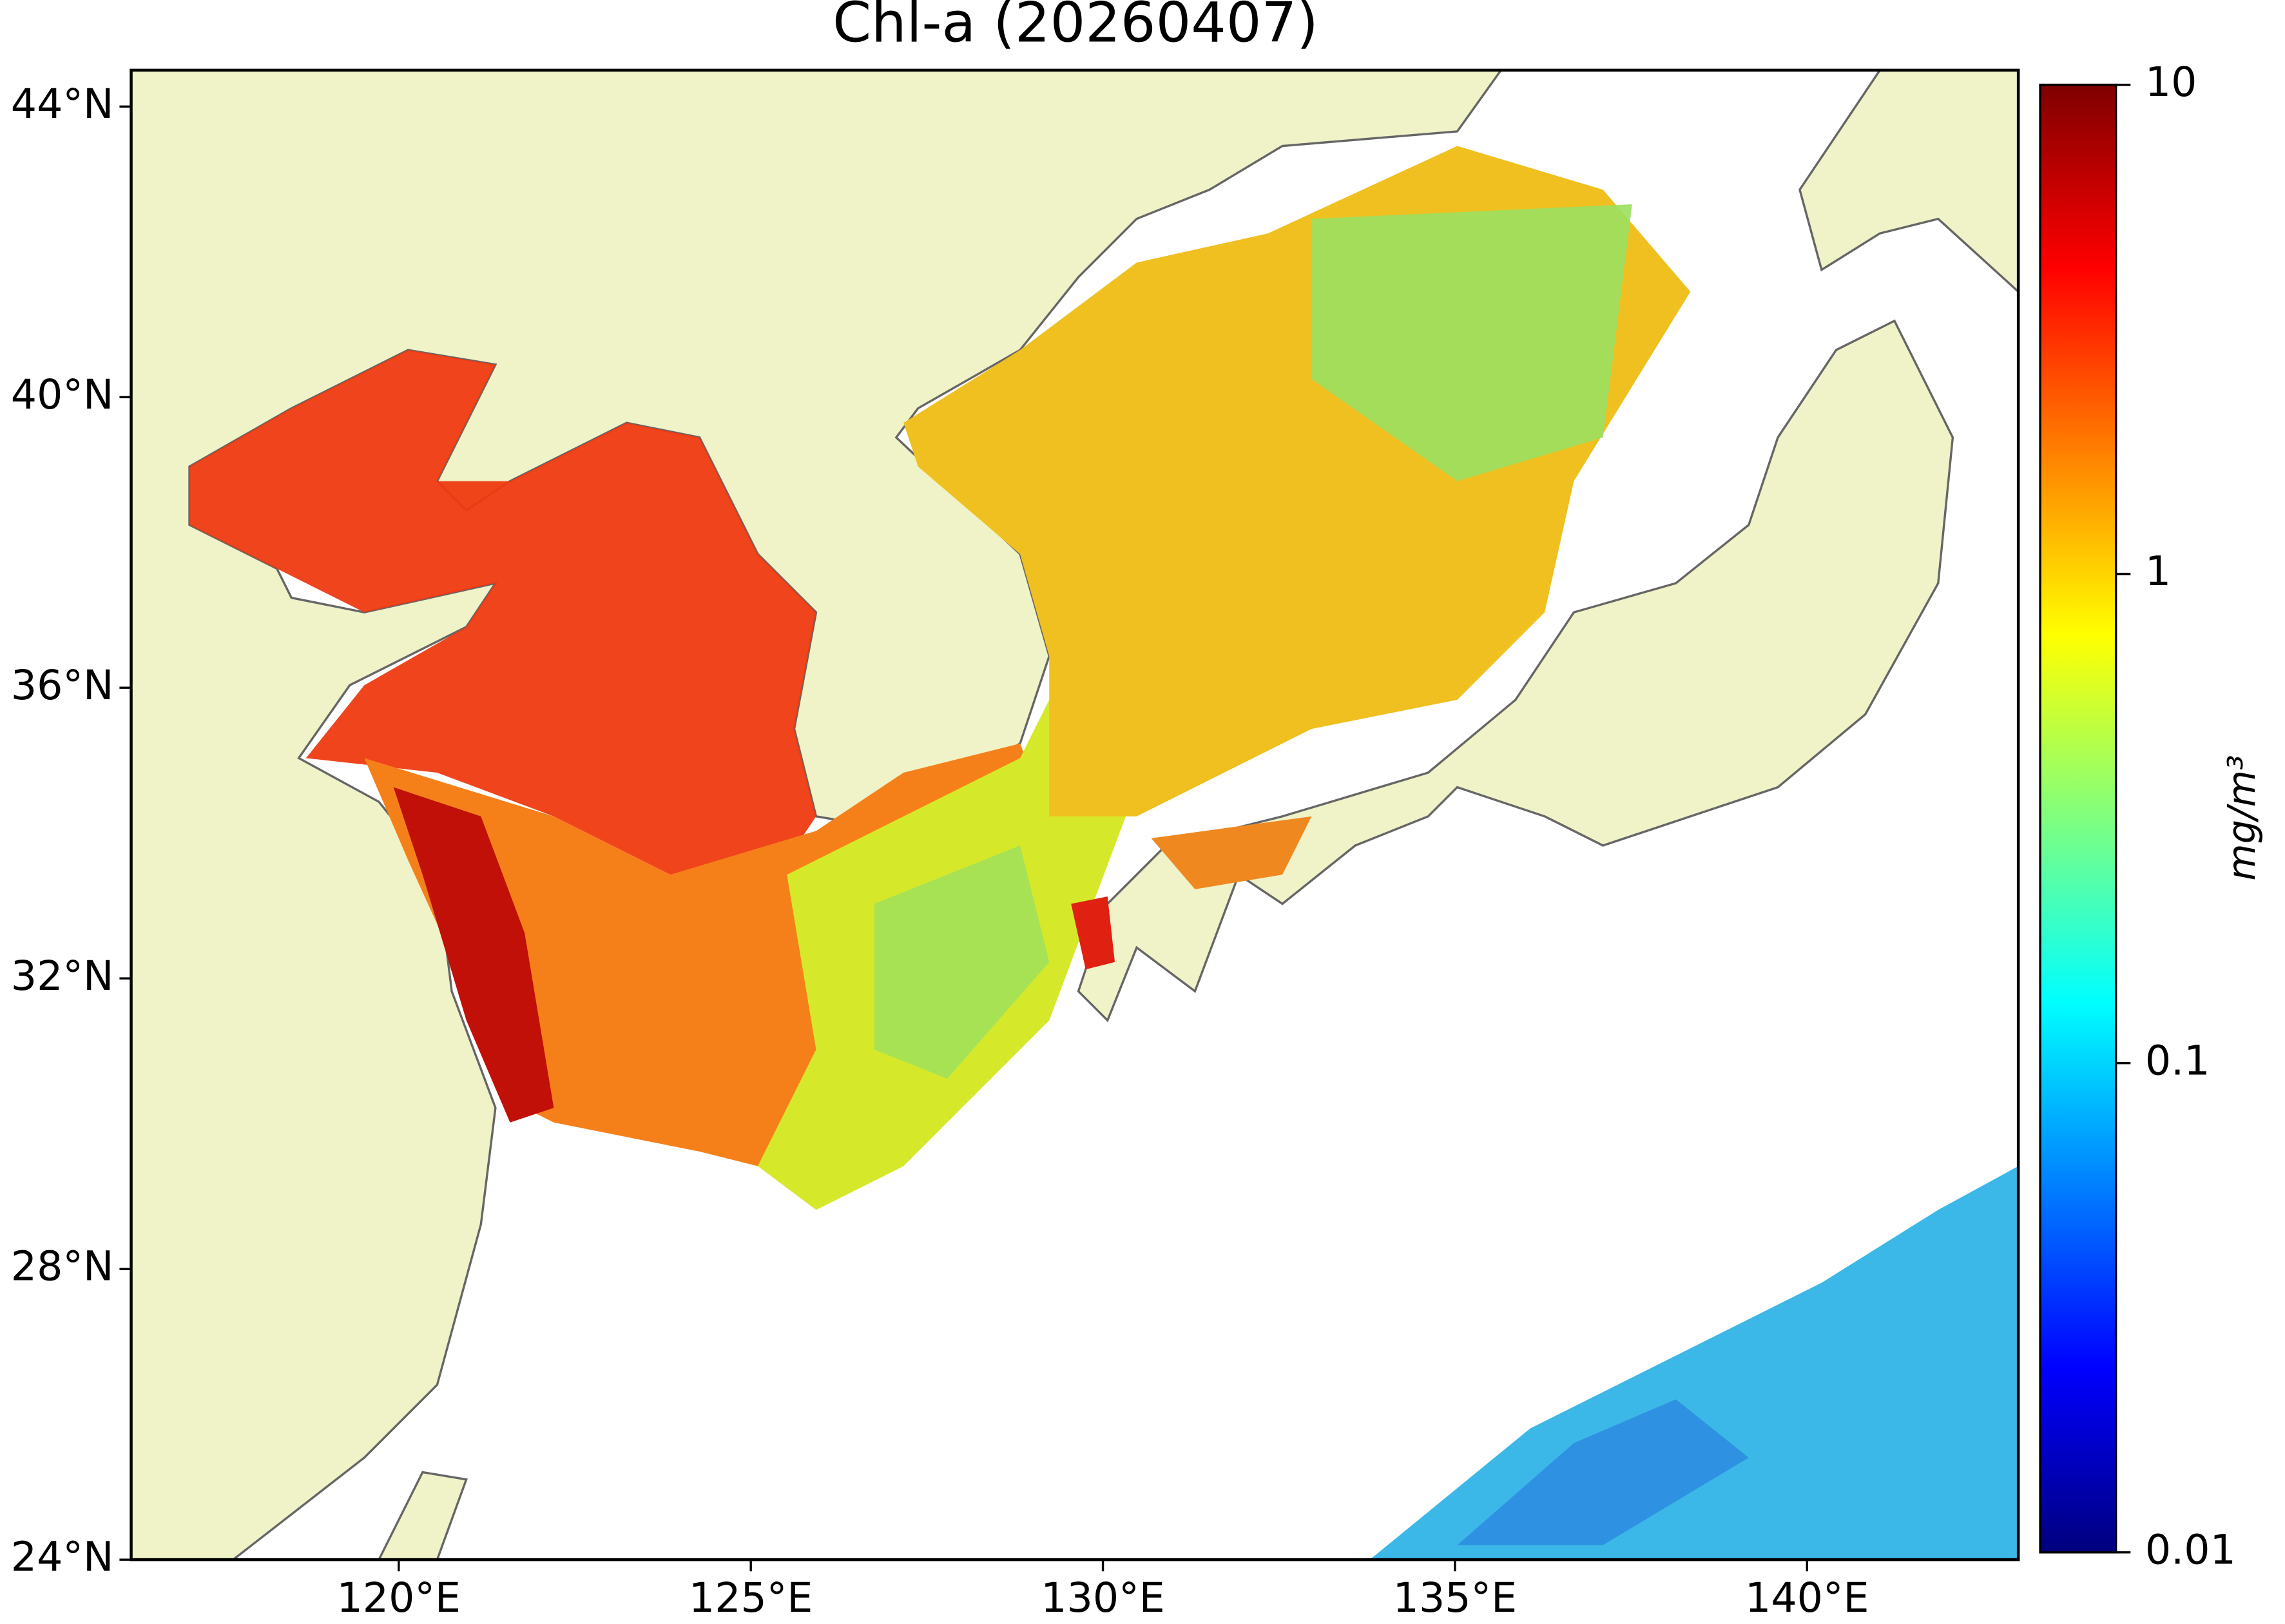 This screenshot has width=2285, height=1624. What do you see at coordinates (62, 976) in the screenshot?
I see `y-tick-label: 32°N` at bounding box center [62, 976].